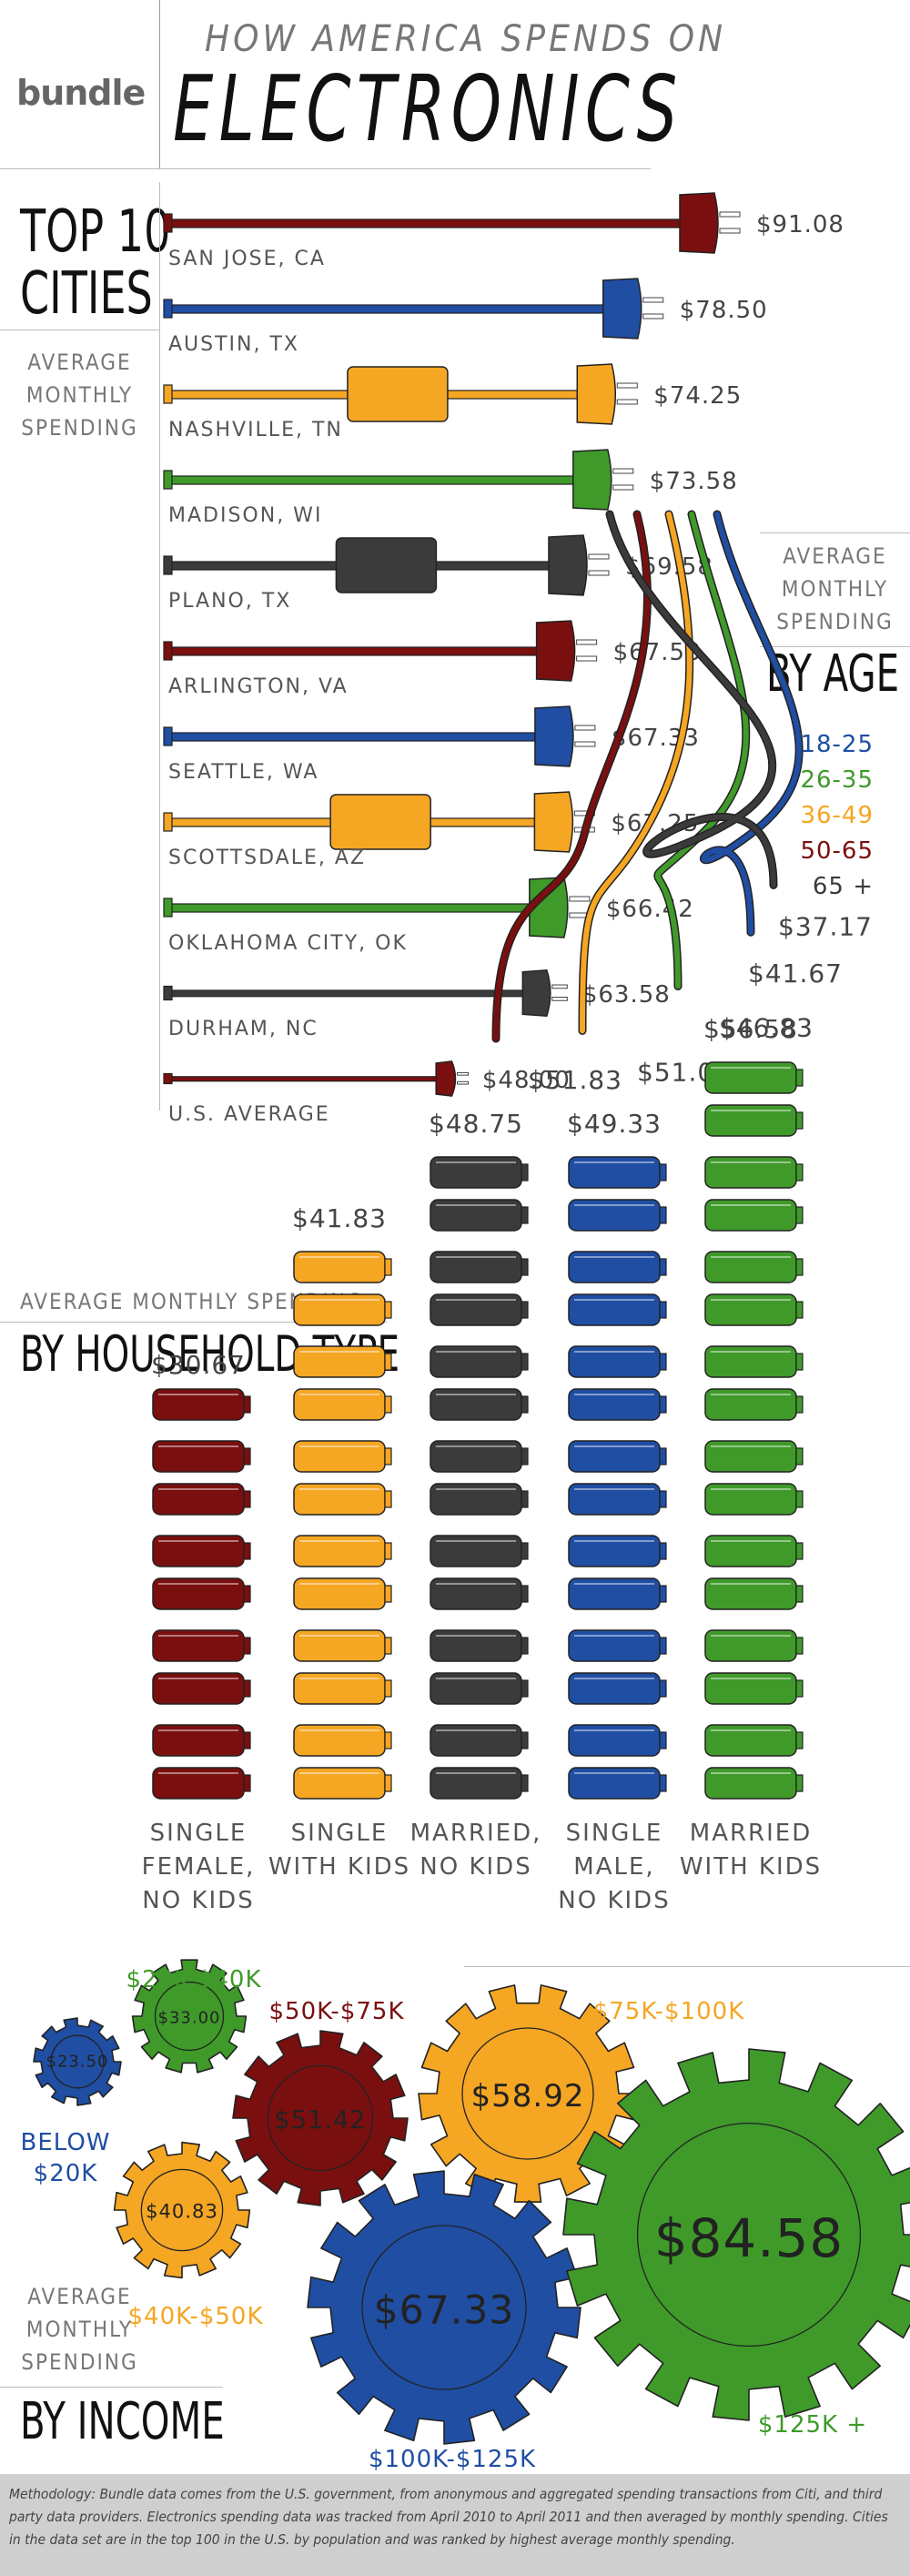 The height and width of the screenshot is (2576, 910). I want to click on footer-band, so click(455, 2525).